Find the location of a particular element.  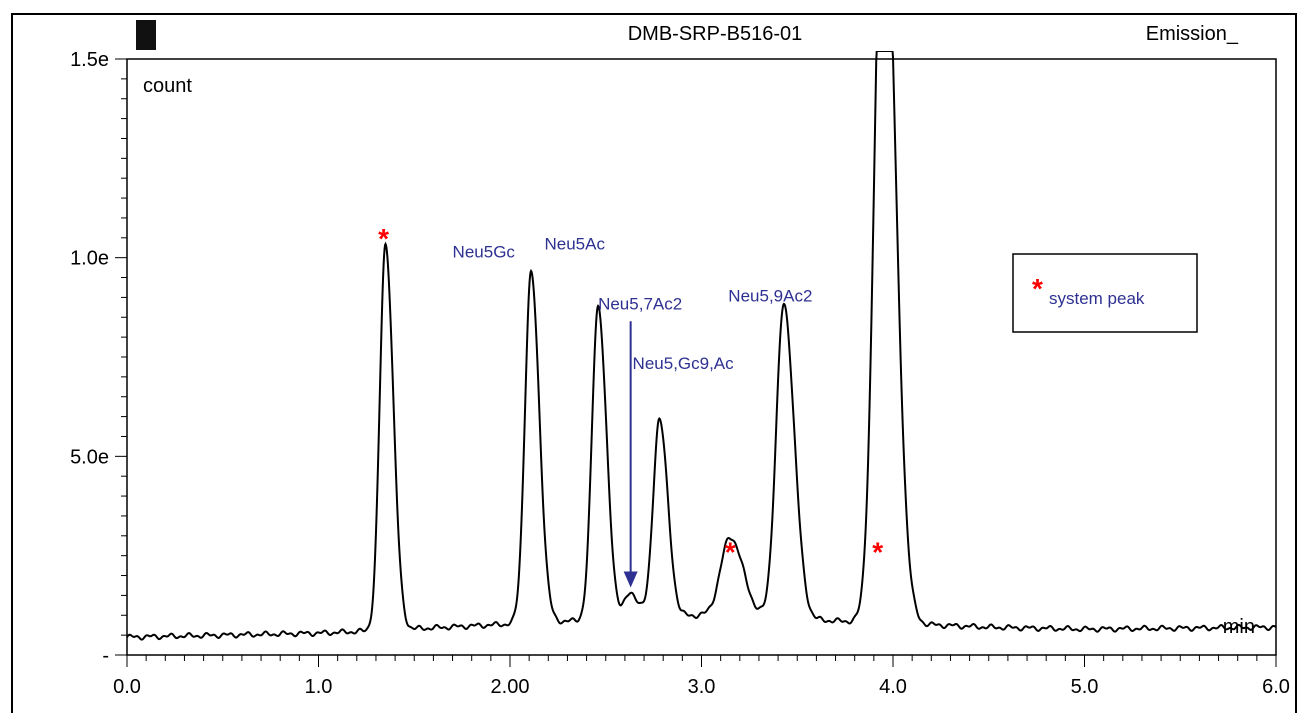

legend-text: system peak is located at coordinates (1097, 298).